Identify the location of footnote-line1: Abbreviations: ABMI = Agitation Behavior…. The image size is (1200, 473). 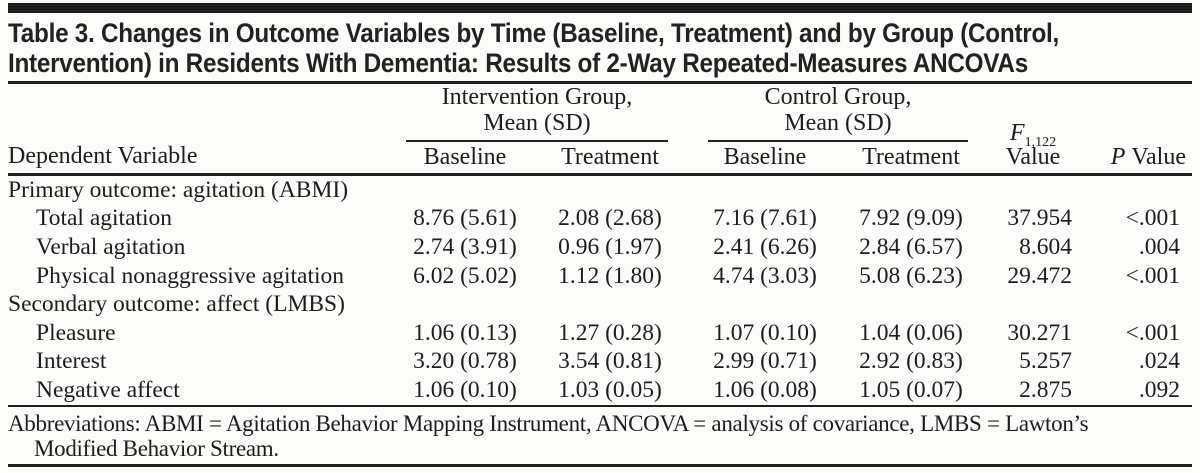
(548, 423).